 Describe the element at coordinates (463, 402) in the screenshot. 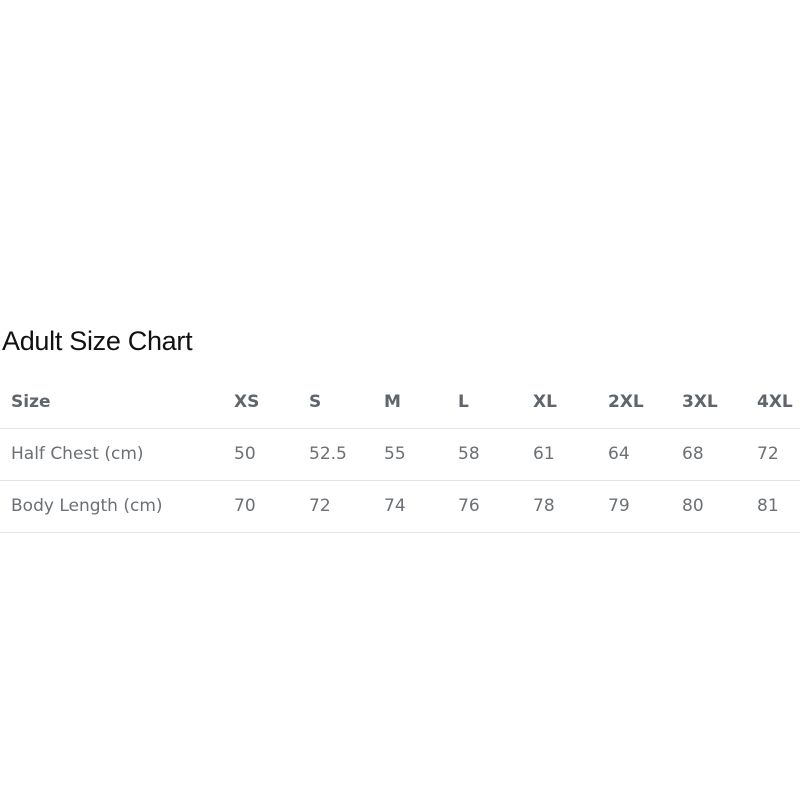

I see `column-header: L` at that location.